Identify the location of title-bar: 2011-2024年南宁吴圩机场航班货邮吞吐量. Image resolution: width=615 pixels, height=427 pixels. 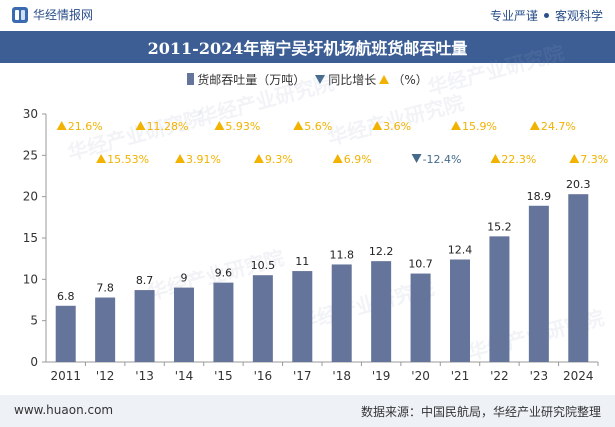
(307, 47).